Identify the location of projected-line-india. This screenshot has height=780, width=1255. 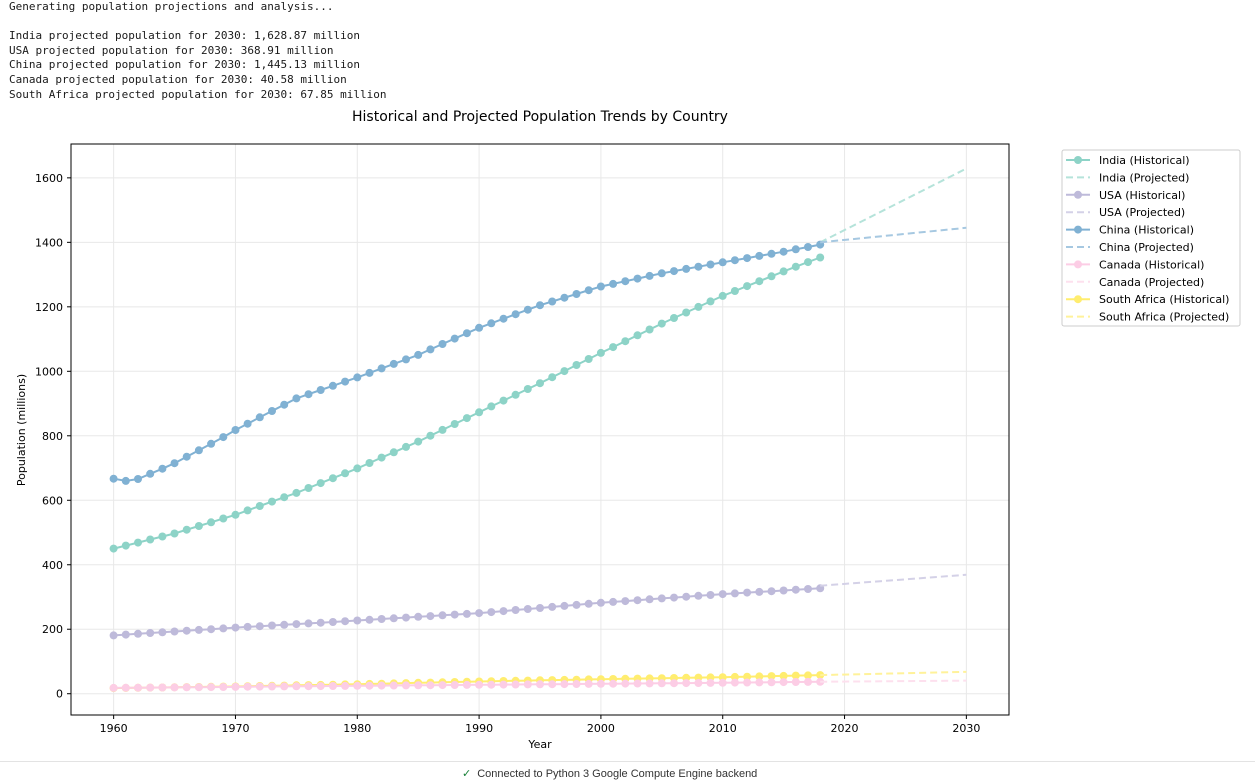
(893, 205).